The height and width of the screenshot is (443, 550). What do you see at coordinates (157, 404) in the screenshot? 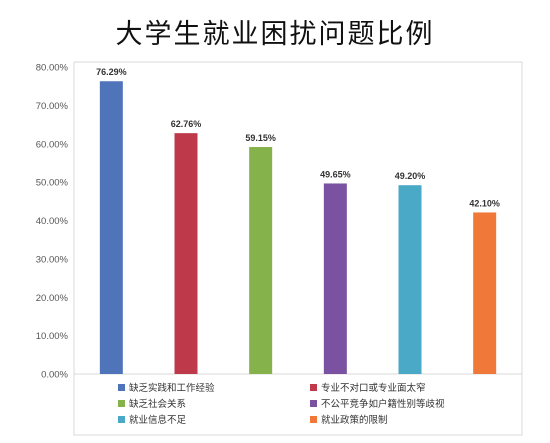
I see `legend-label: 缺乏社会关系` at bounding box center [157, 404].